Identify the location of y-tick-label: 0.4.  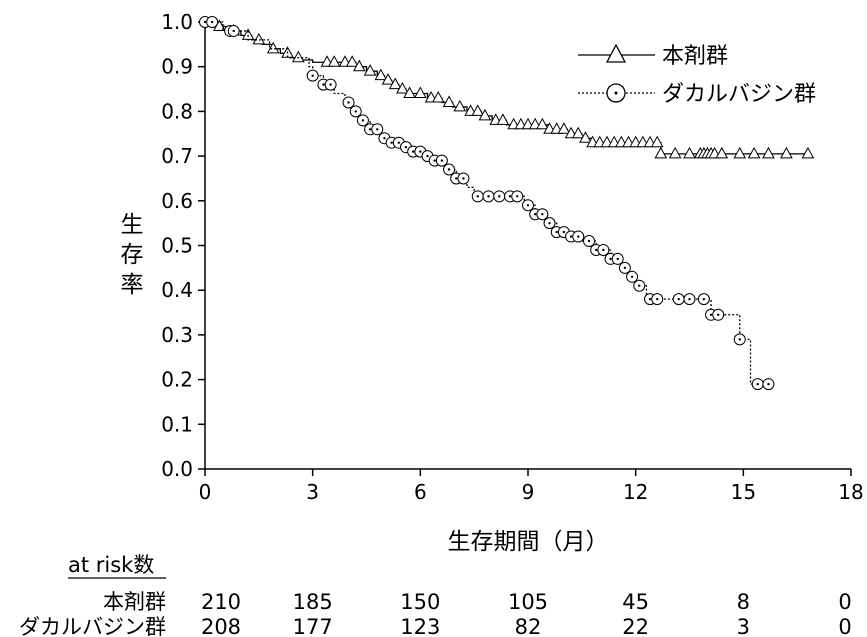
(177, 290).